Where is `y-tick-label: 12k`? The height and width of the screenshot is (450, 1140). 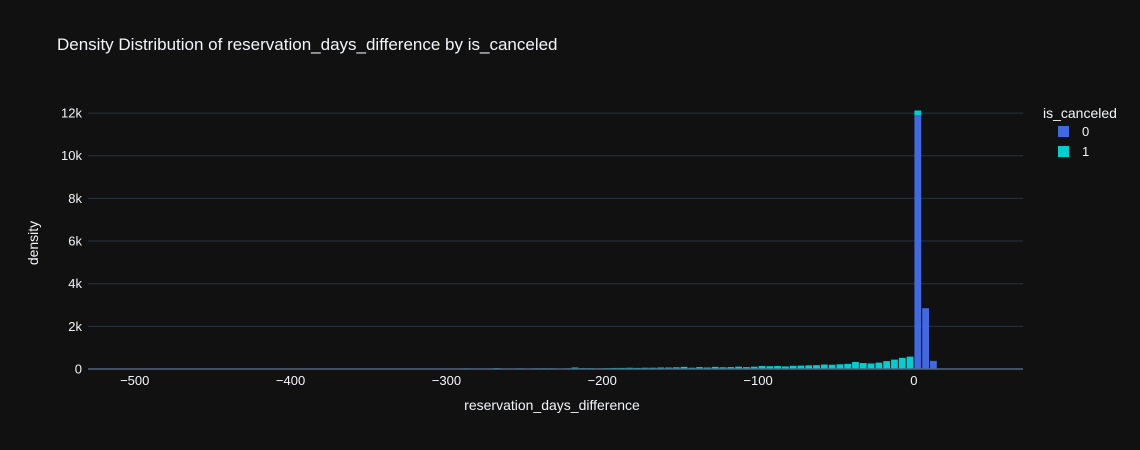 y-tick-label: 12k is located at coordinates (71, 113).